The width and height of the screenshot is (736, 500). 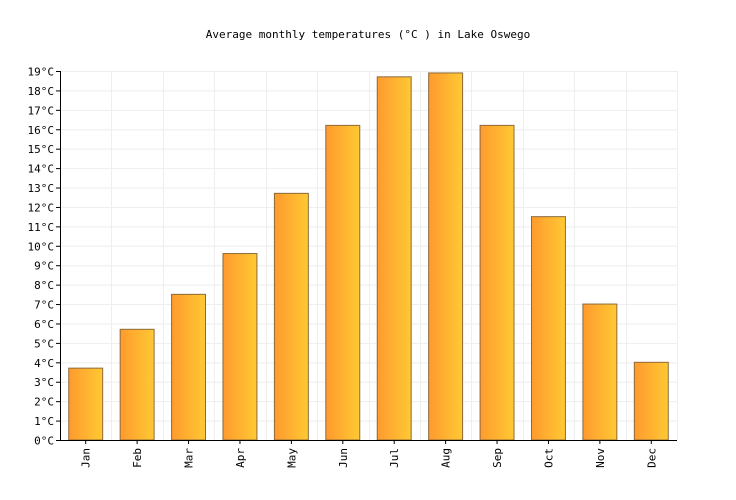 I want to click on x-tick-label: Aug, so click(x=446, y=458).